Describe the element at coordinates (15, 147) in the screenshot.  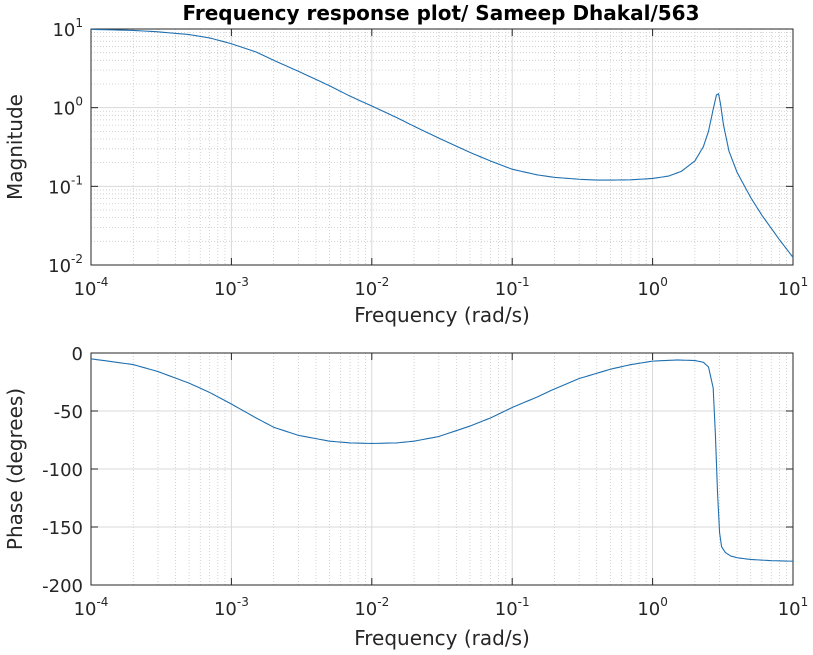
I see `magnitude-y-axis-label: Magnitude` at that location.